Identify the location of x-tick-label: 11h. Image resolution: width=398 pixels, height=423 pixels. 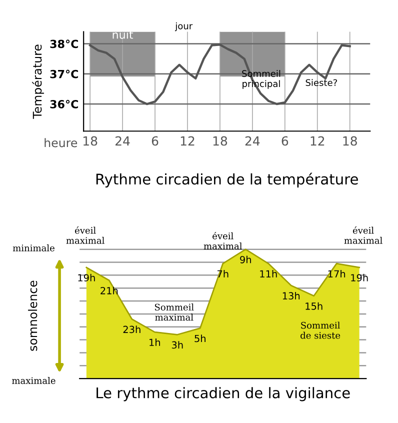
(268, 274).